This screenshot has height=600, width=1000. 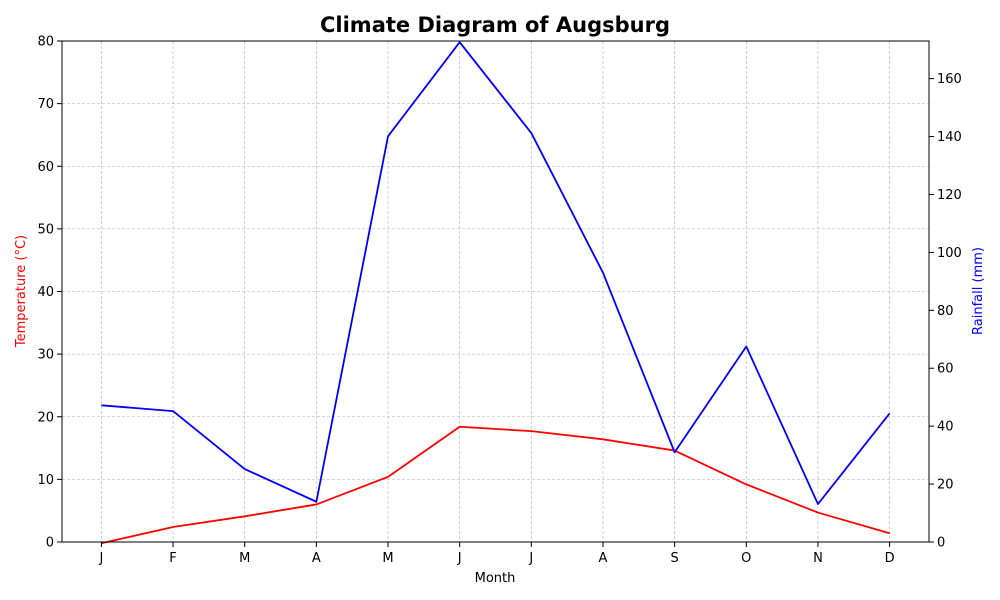 What do you see at coordinates (818, 558) in the screenshot?
I see `x-tick-label: N` at bounding box center [818, 558].